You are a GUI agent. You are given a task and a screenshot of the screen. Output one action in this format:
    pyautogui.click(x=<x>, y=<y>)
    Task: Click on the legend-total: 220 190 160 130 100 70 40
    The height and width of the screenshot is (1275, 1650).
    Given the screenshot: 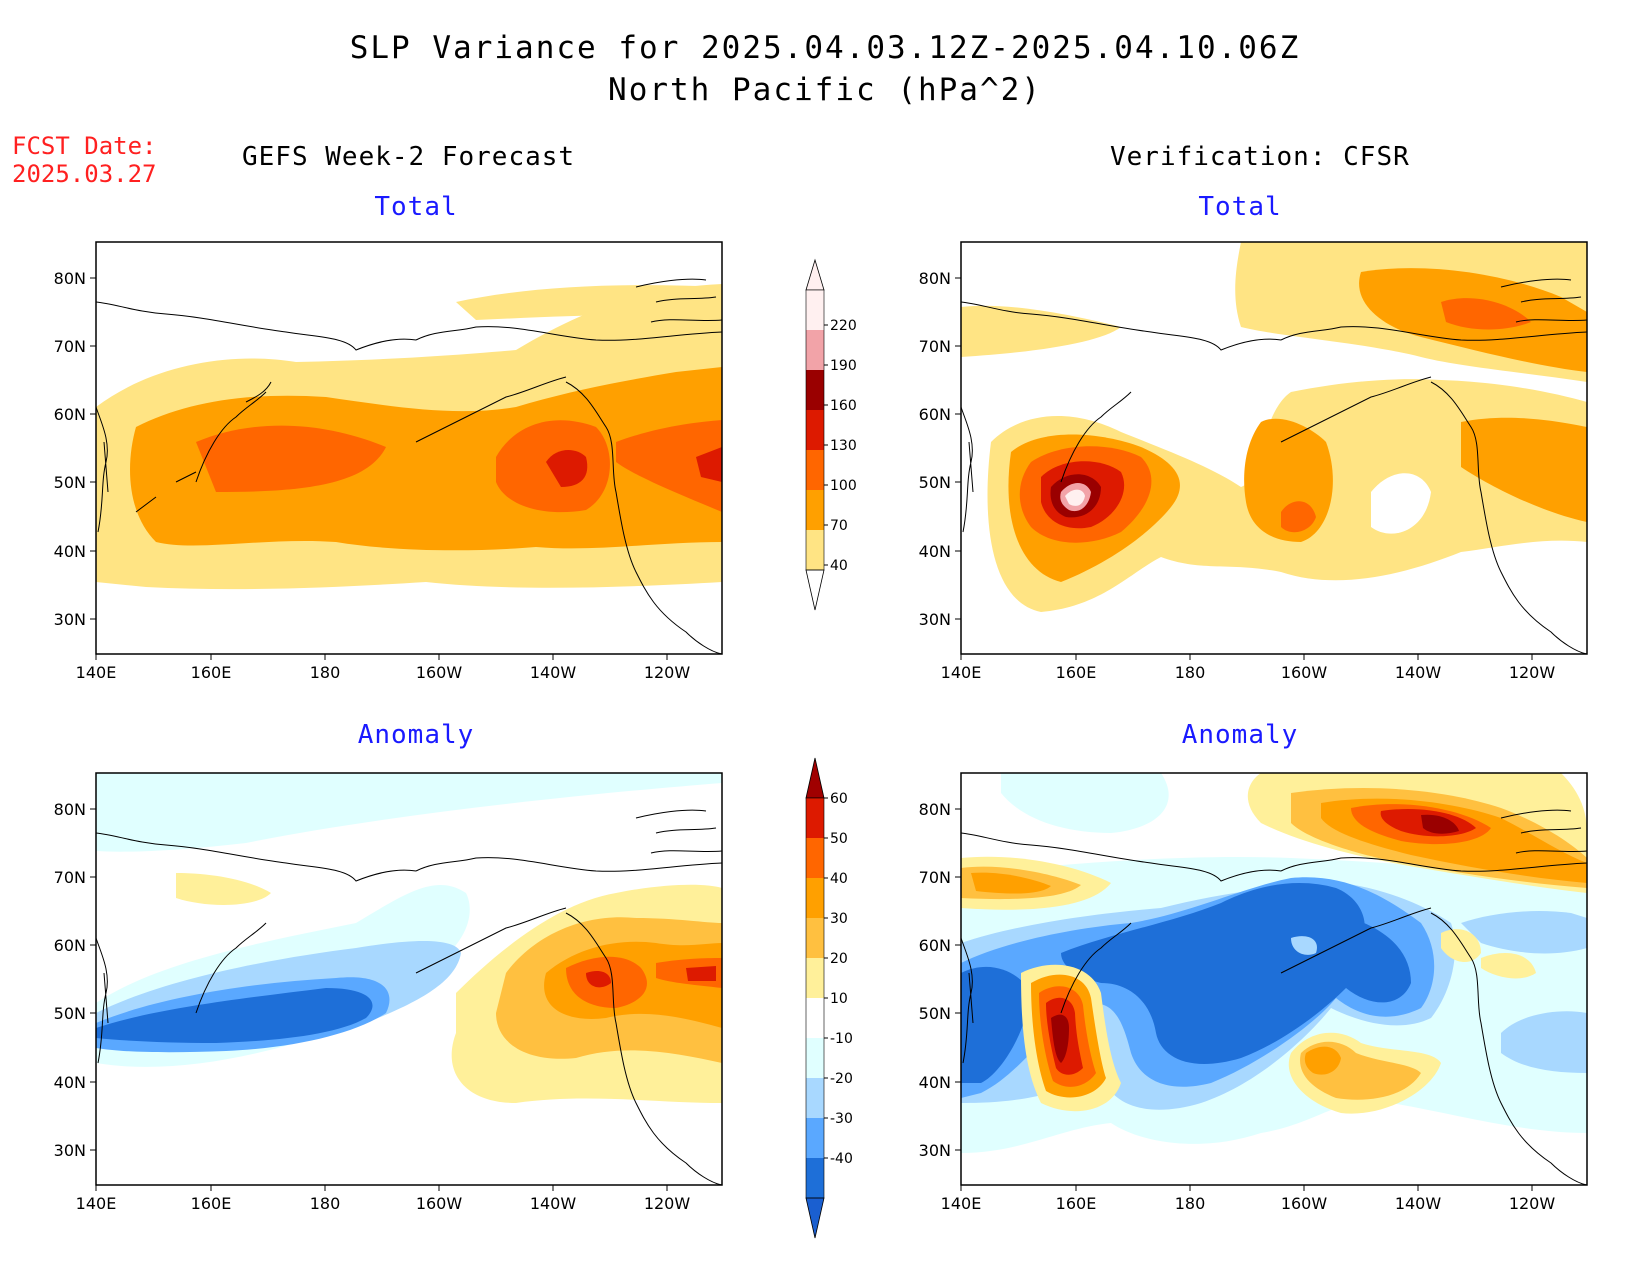 What is the action you would take?
    pyautogui.click(x=831, y=434)
    